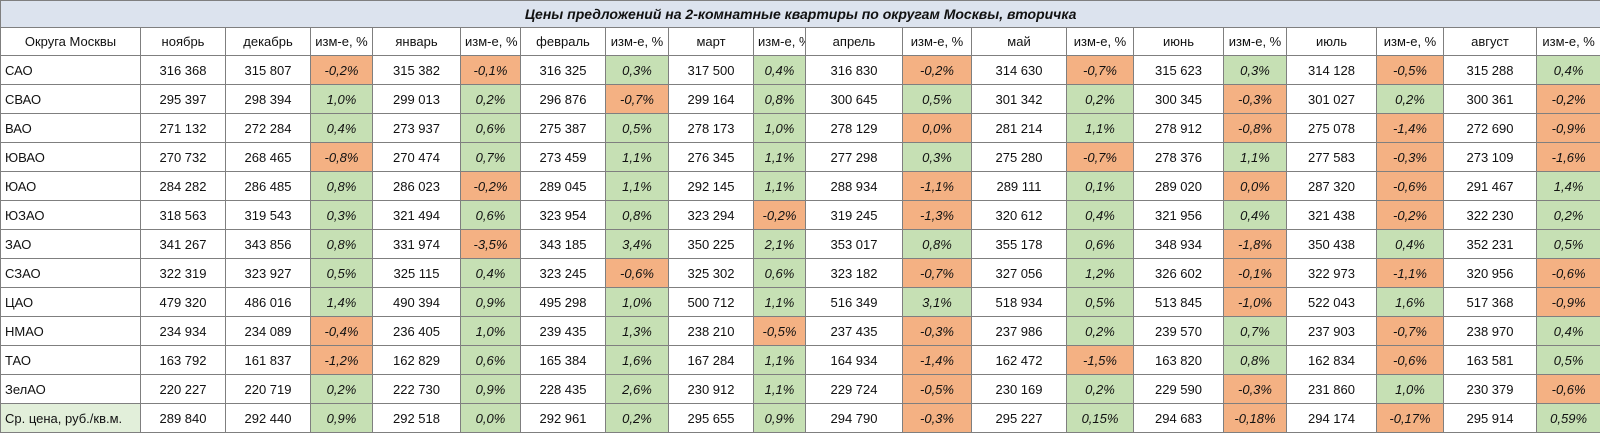 This screenshot has height=443, width=1600. Describe the element at coordinates (1019, 128) in the screenshot. I see `price-cell: 281 214` at that location.